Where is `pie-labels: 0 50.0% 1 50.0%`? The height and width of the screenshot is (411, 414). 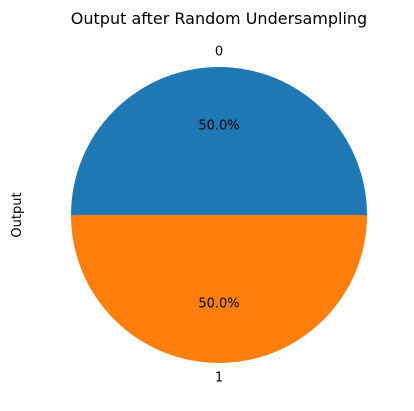 pie-labels: 0 50.0% 1 50.0% is located at coordinates (218, 215).